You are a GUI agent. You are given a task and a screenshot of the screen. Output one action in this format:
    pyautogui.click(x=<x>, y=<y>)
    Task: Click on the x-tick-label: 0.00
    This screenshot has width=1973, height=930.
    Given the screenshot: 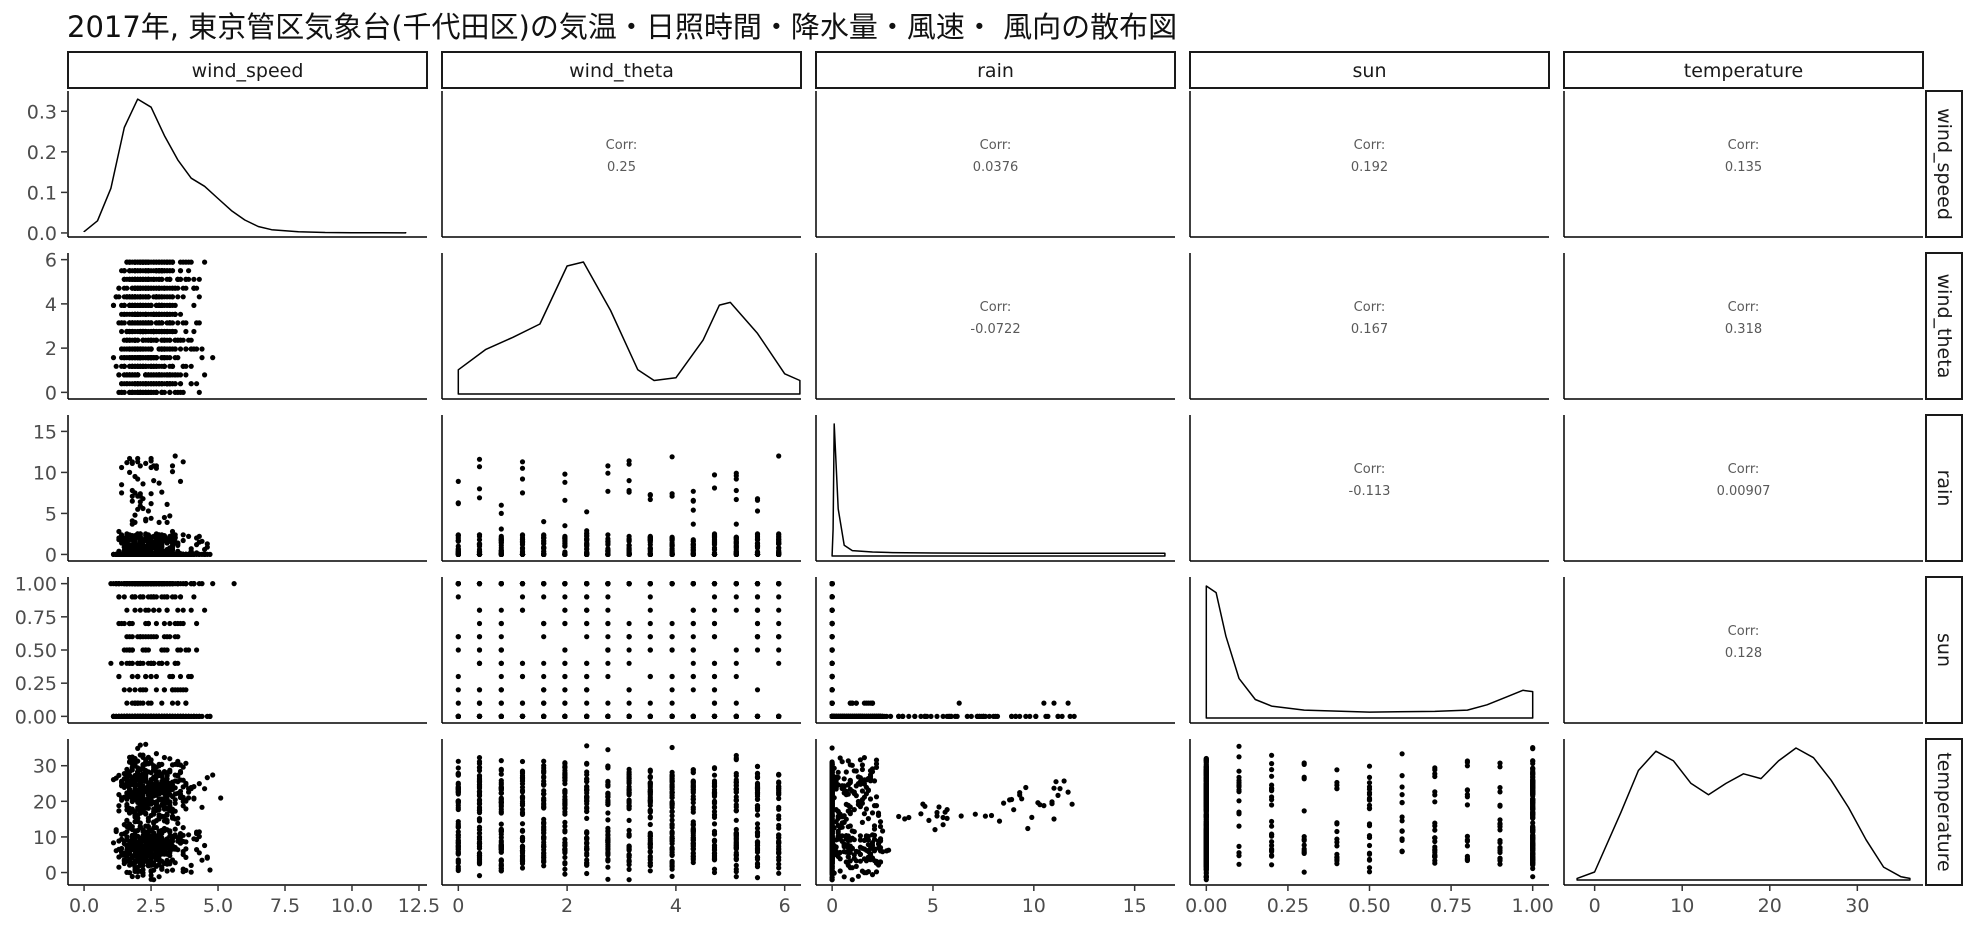 What is the action you would take?
    pyautogui.click(x=1206, y=906)
    